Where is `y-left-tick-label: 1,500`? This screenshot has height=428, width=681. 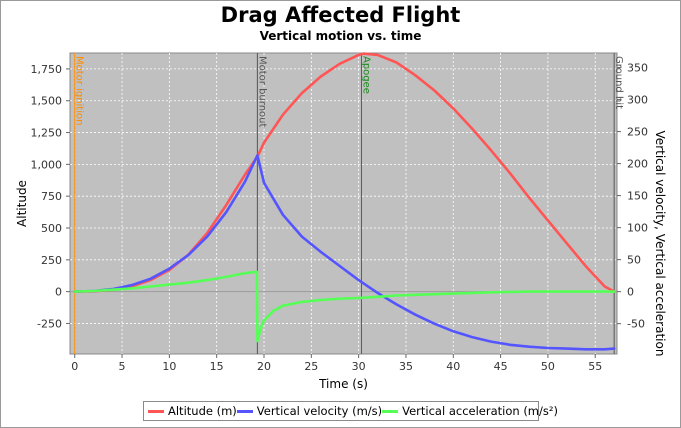 y-left-tick-label: 1,500 is located at coordinates (47, 101).